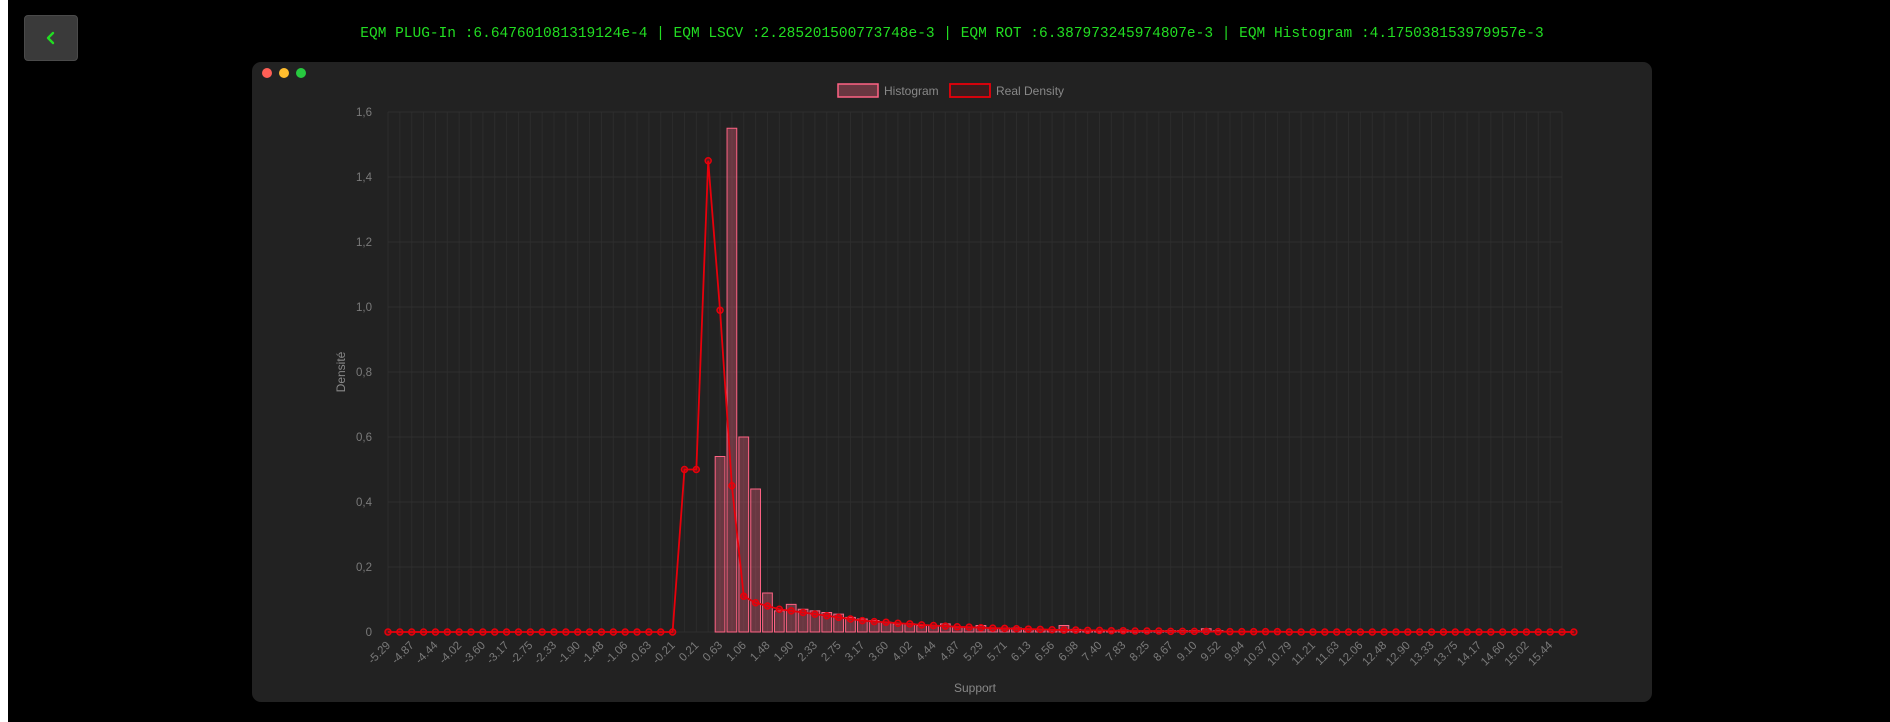 The height and width of the screenshot is (722, 1890). I want to click on y-tick-label: 0,6, so click(364, 438).